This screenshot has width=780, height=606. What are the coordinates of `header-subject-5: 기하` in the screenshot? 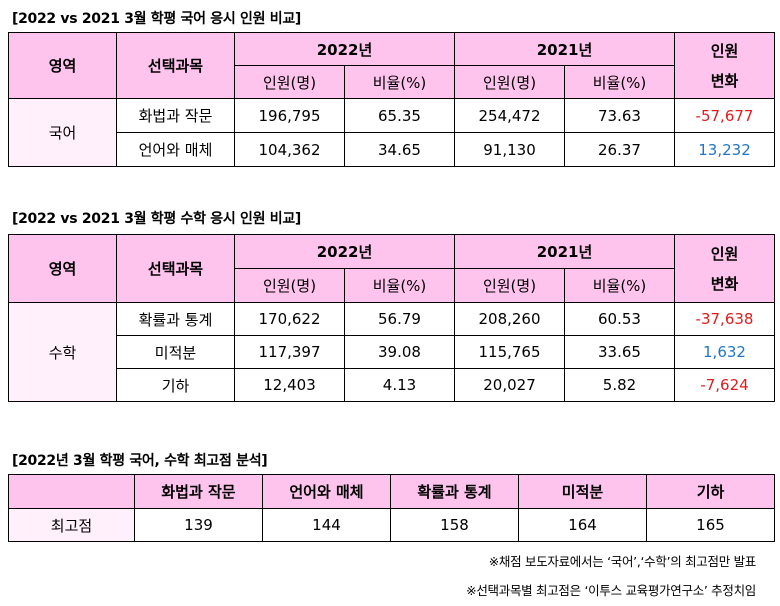 It's located at (710, 491).